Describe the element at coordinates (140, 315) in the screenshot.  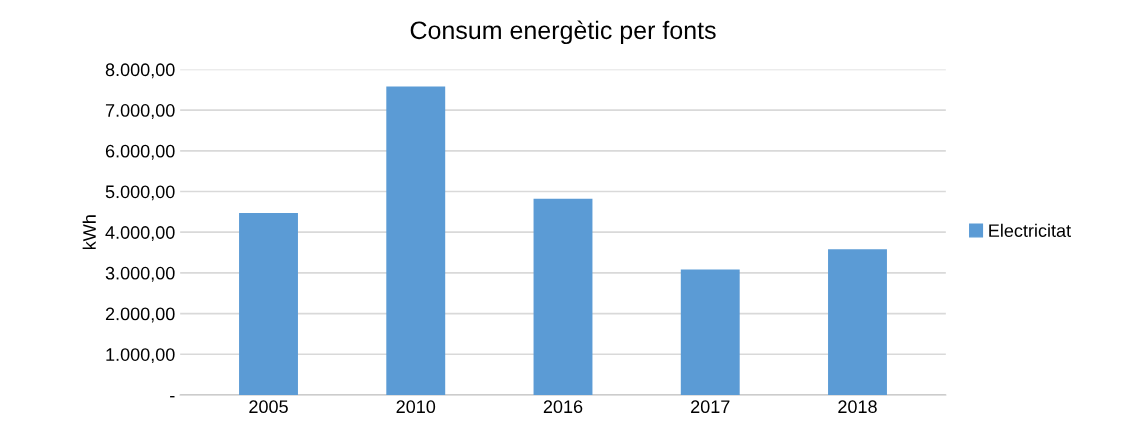
I see `y-tick-label: 2.000,00` at that location.